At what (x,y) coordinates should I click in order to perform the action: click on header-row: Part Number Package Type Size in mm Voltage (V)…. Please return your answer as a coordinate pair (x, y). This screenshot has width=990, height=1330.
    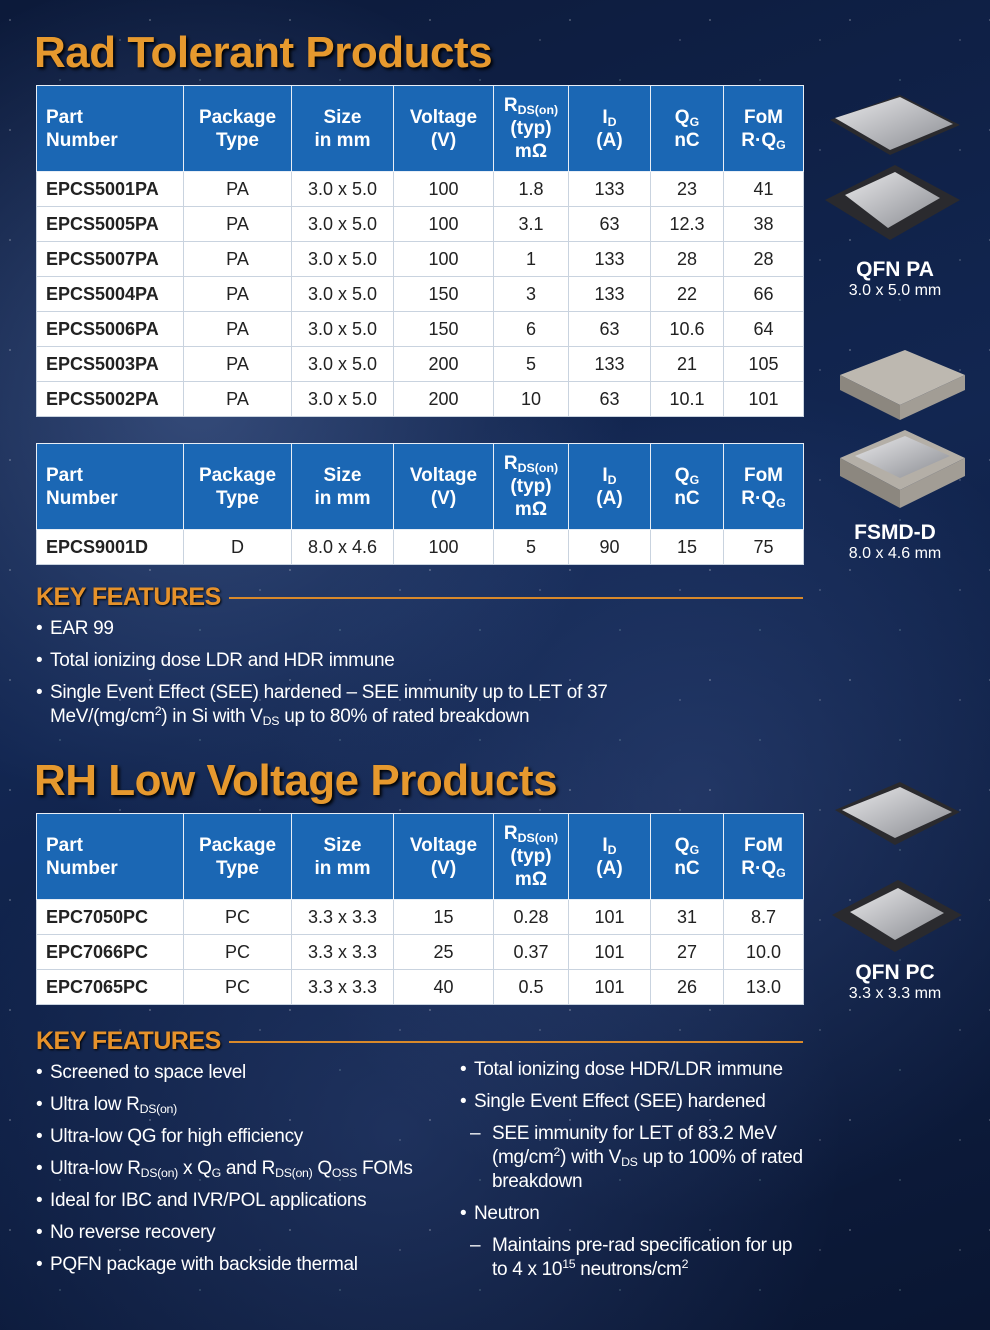
    Looking at the image, I should click on (420, 486).